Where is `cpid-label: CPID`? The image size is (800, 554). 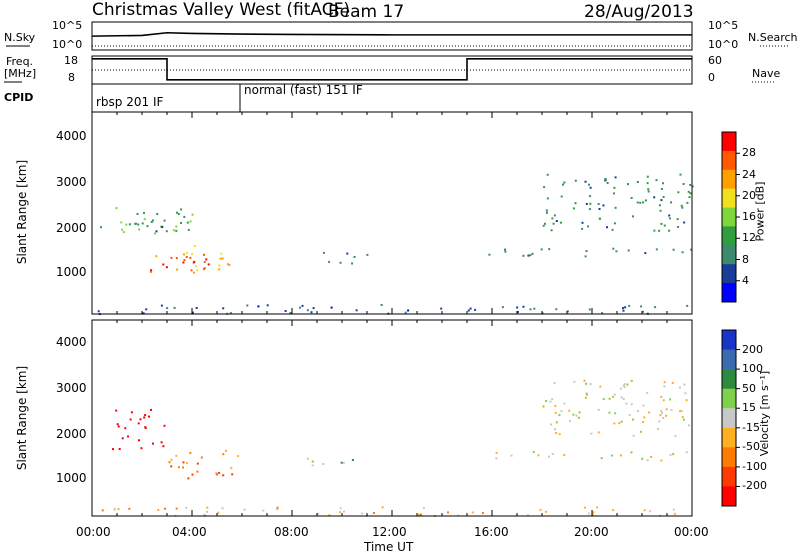
cpid-label: CPID is located at coordinates (19, 97).